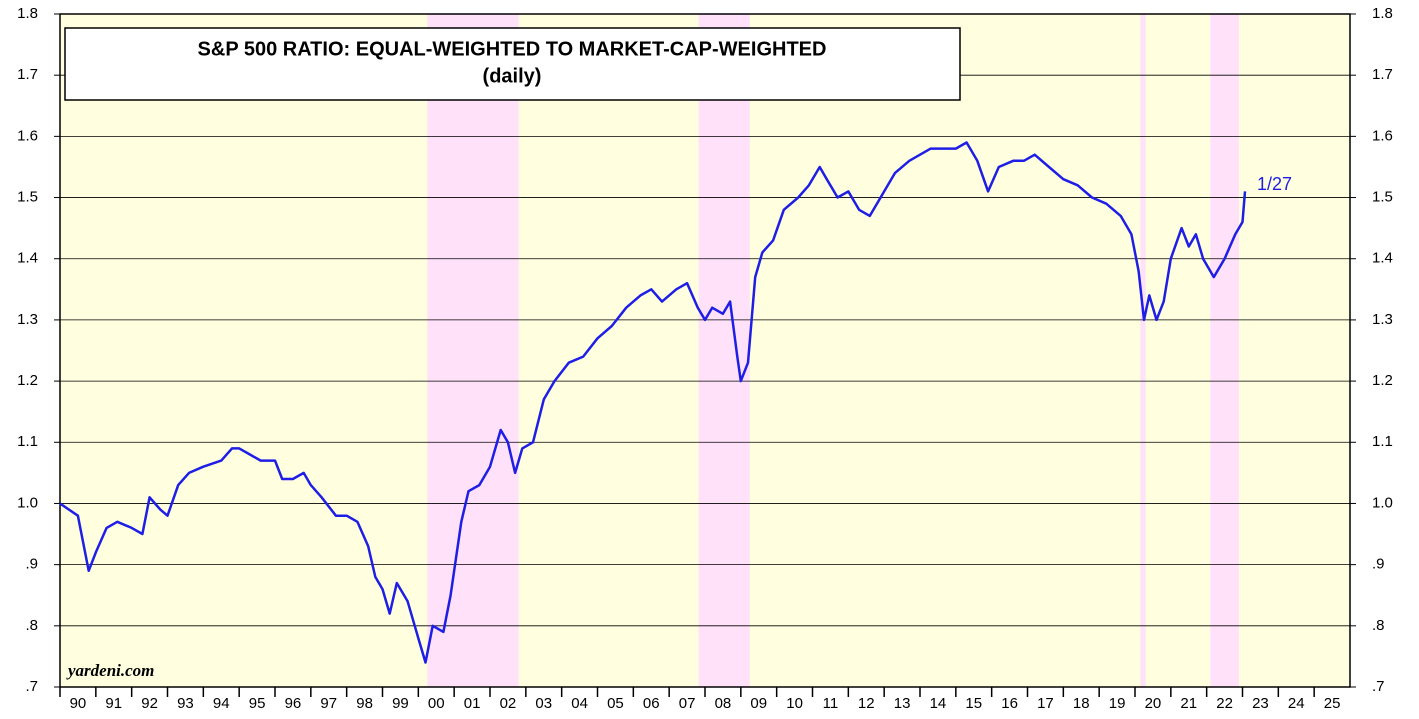  Describe the element at coordinates (508, 703) in the screenshot. I see `x-tick-label: 02` at that location.